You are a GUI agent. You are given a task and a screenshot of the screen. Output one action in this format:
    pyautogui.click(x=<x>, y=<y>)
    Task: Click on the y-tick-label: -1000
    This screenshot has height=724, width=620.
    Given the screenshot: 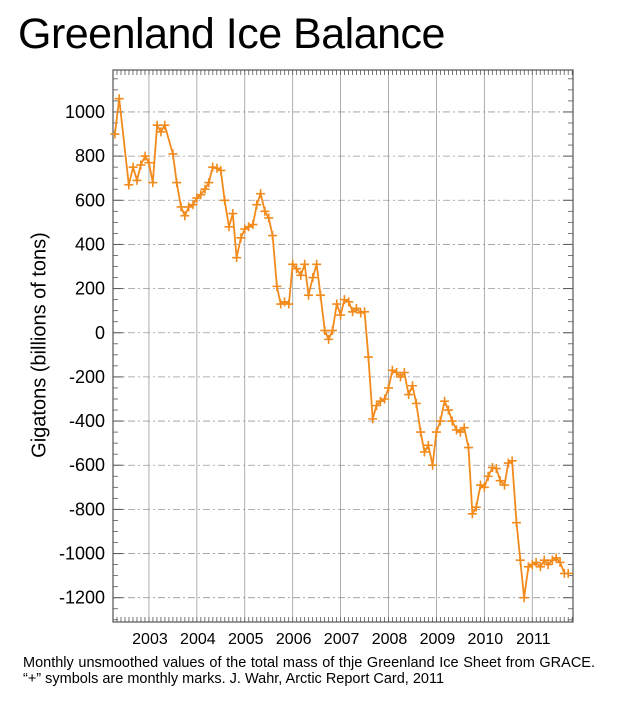 What is the action you would take?
    pyautogui.click(x=82, y=554)
    